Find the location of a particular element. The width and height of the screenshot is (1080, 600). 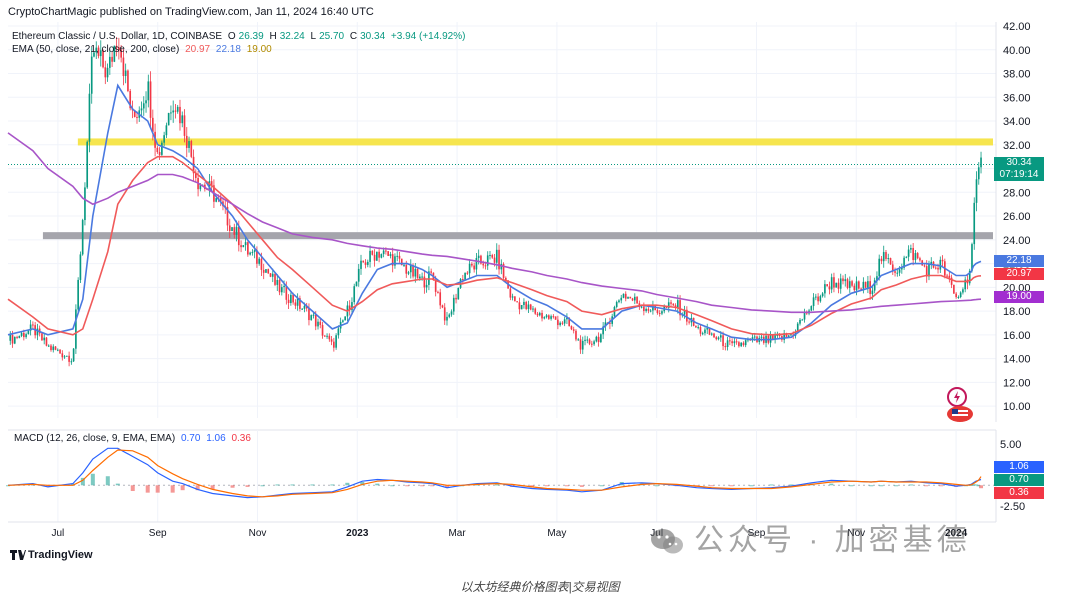

time-tick-label: Mar is located at coordinates (457, 533).